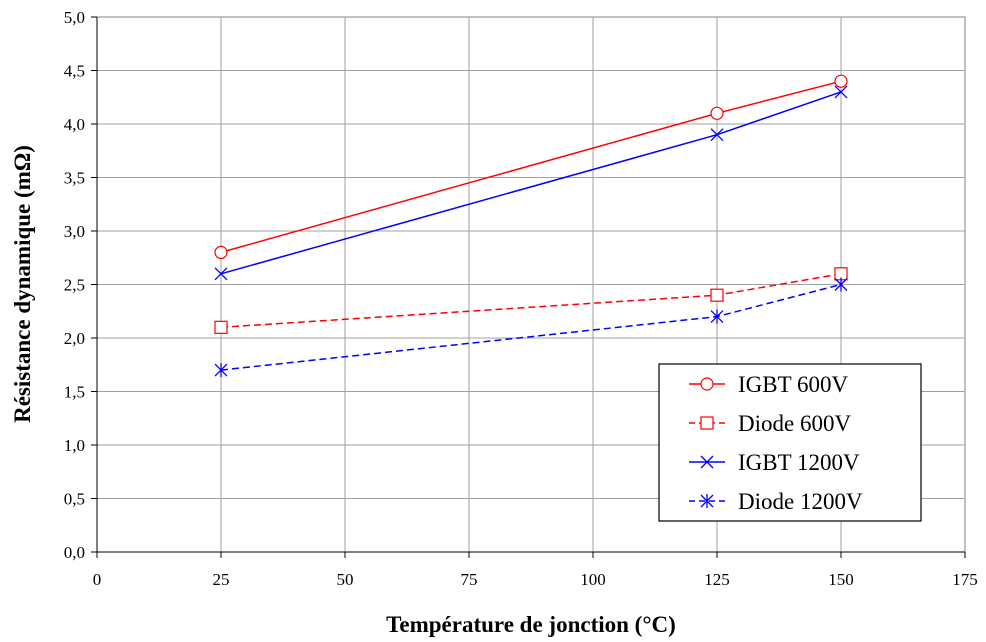 The height and width of the screenshot is (642, 986). Describe the element at coordinates (74, 231) in the screenshot. I see `y-tick-label: 3,0` at that location.